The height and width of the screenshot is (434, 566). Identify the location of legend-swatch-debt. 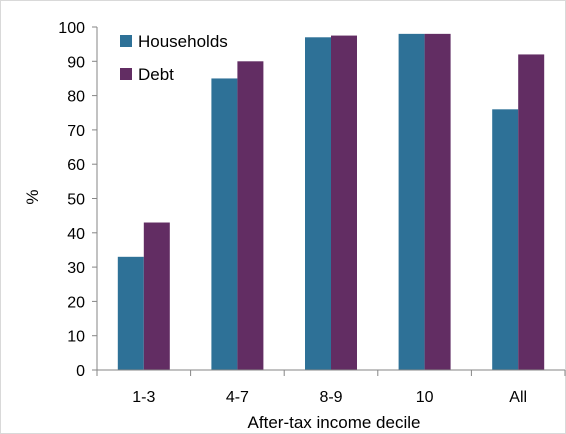
(126, 74).